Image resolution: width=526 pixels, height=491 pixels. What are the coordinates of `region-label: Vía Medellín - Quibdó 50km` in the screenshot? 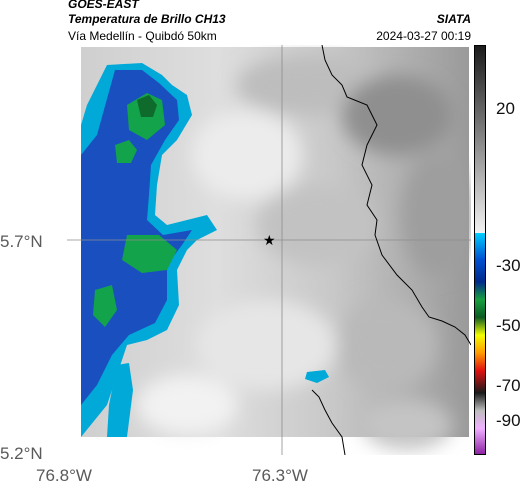 It's located at (142, 36).